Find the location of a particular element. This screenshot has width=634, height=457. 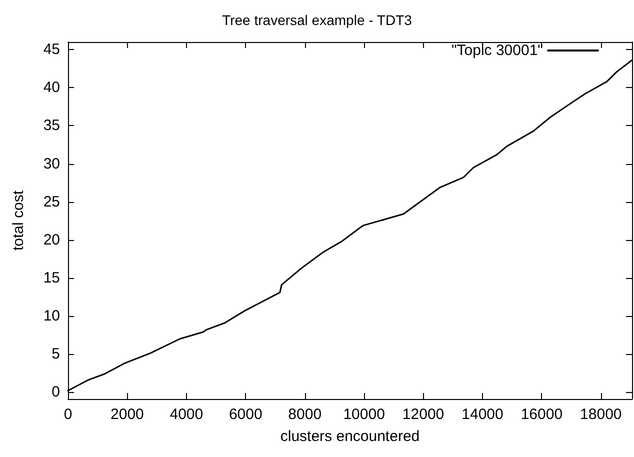

x-tick-label: 12000 is located at coordinates (423, 414).